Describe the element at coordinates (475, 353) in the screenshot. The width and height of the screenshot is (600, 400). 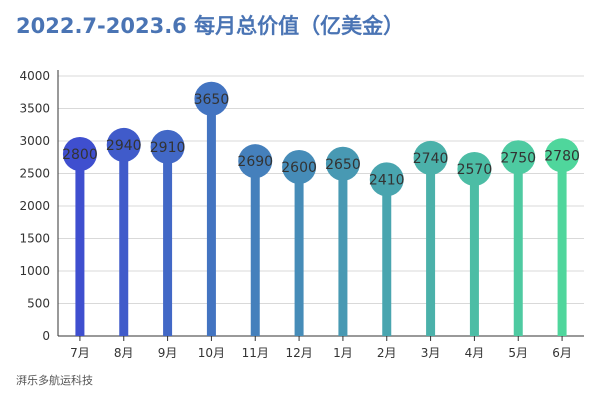
I see `x-tick-label: 4月` at that location.